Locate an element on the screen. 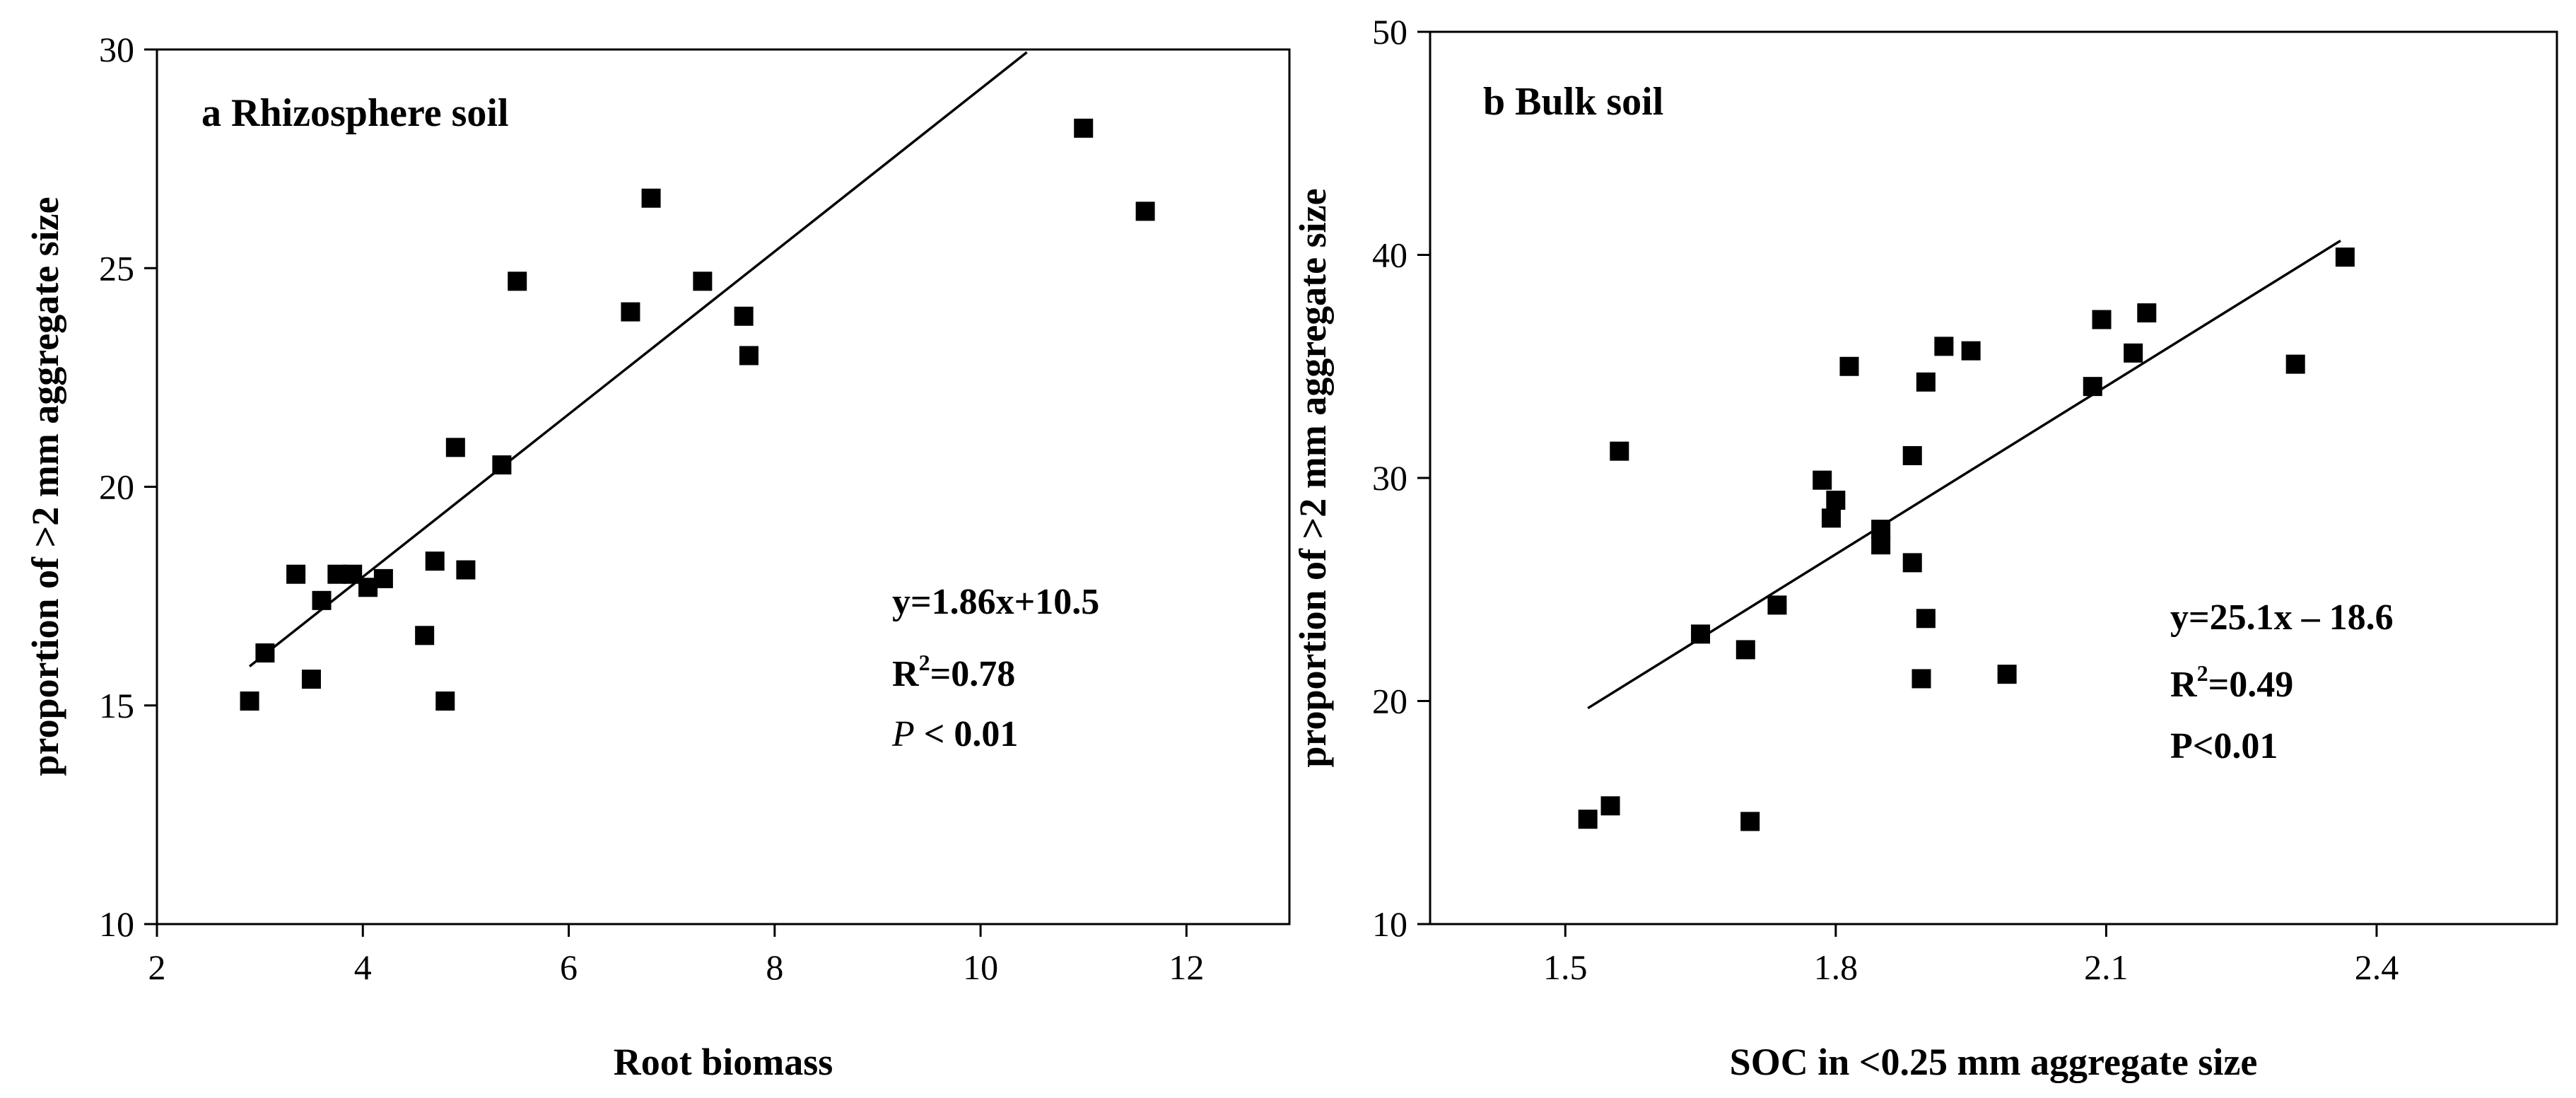 The width and height of the screenshot is (2576, 1098). panel-b-x-tick-label: 1.5 is located at coordinates (1566, 967).